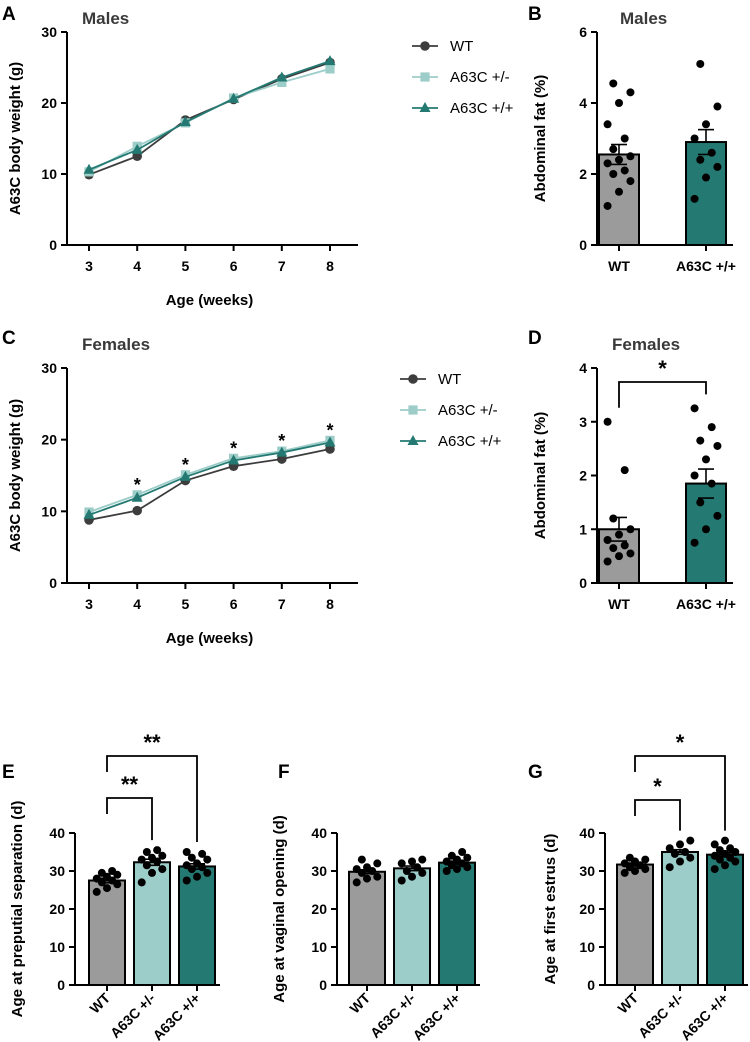 The width and height of the screenshot is (750, 1042). Describe the element at coordinates (57, 833) in the screenshot. I see `y-tick-label-e: 40` at that location.